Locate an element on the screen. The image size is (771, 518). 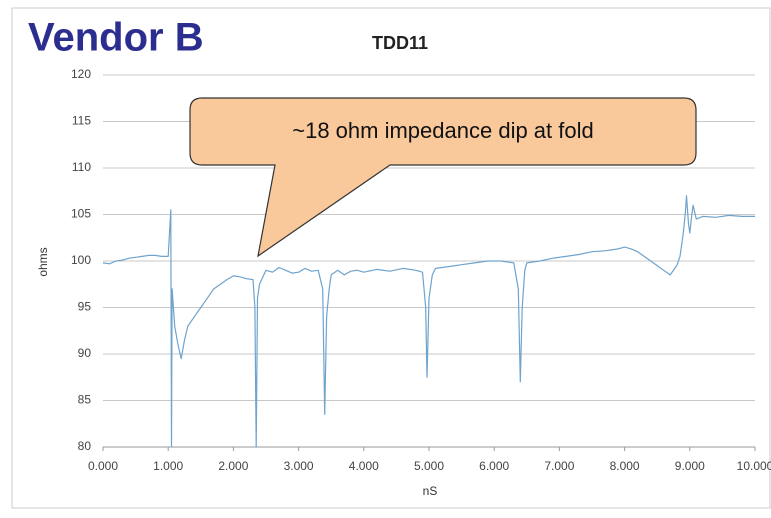
slide-title: Vendor B is located at coordinates (116, 38).